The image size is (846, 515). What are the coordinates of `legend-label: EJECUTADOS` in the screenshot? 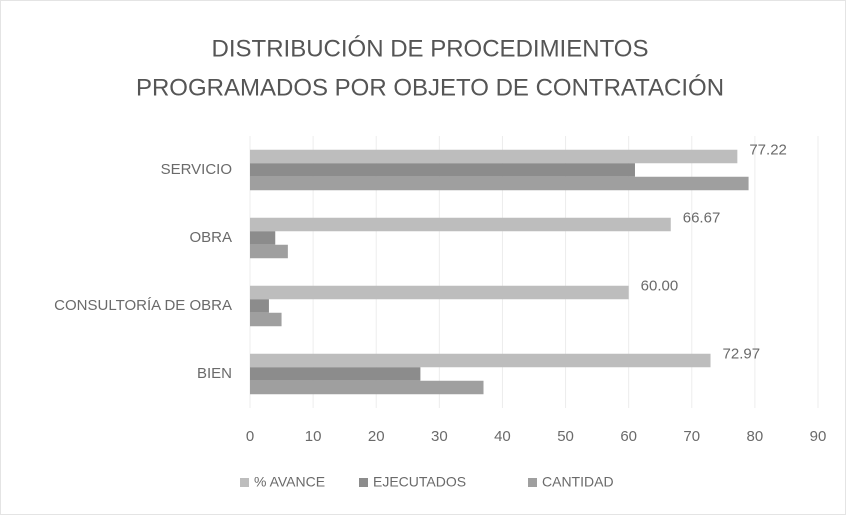 It's located at (419, 482).